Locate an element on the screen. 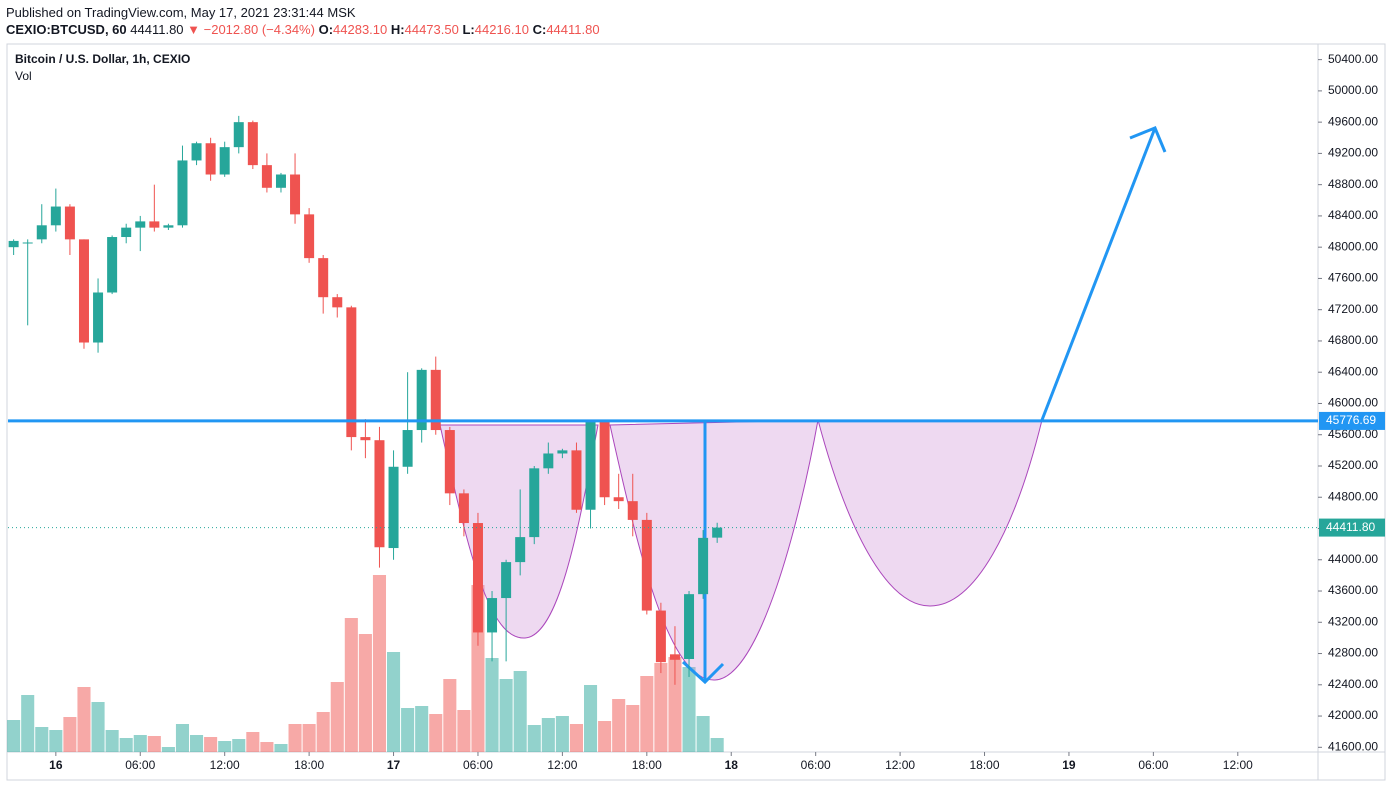 The width and height of the screenshot is (1396, 785). ohlc-key: H: is located at coordinates (397, 29).